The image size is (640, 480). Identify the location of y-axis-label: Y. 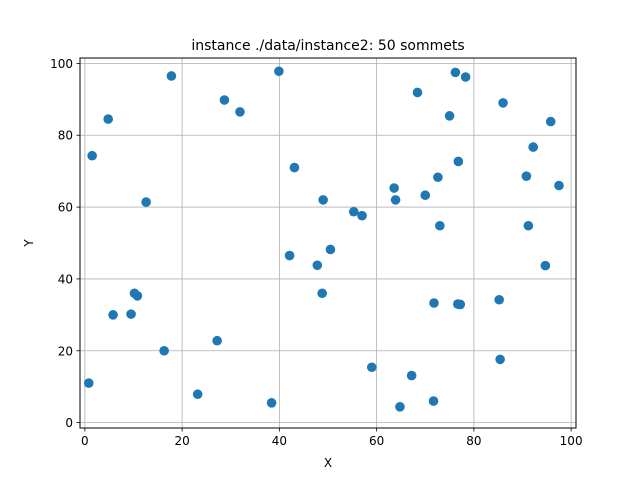
(29, 243).